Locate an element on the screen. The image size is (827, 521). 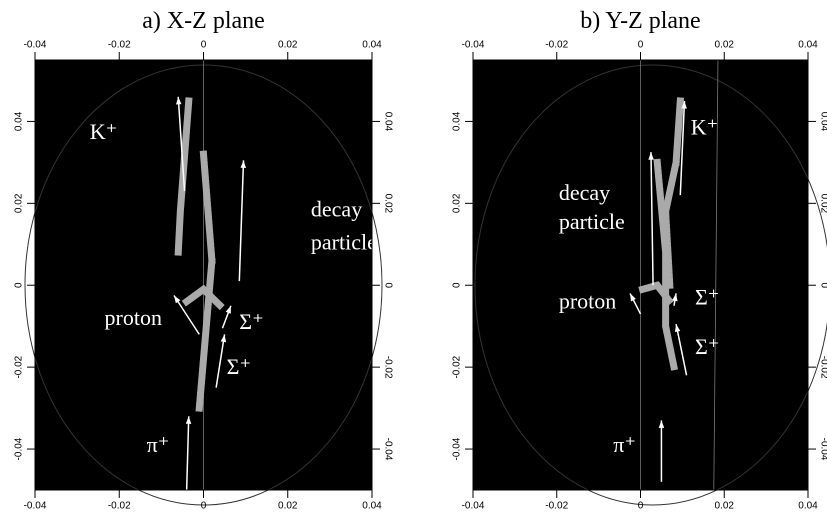
panel-title: b) Y-Z plane is located at coordinates (640, 21).